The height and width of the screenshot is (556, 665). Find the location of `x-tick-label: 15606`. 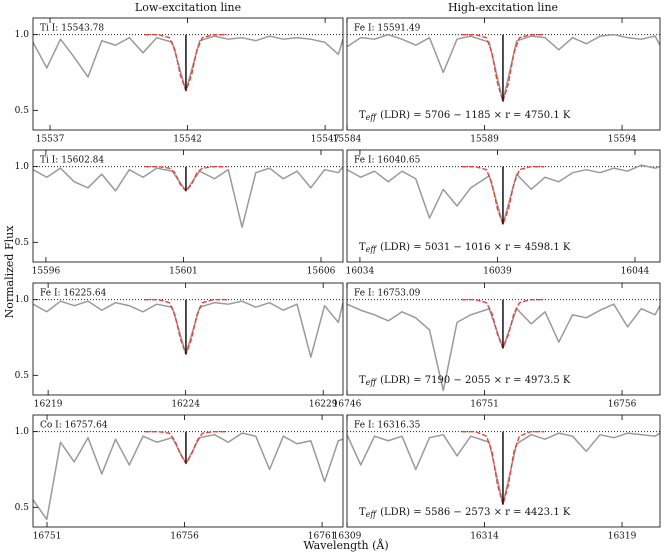

x-tick-label: 15606 is located at coordinates (321, 272).